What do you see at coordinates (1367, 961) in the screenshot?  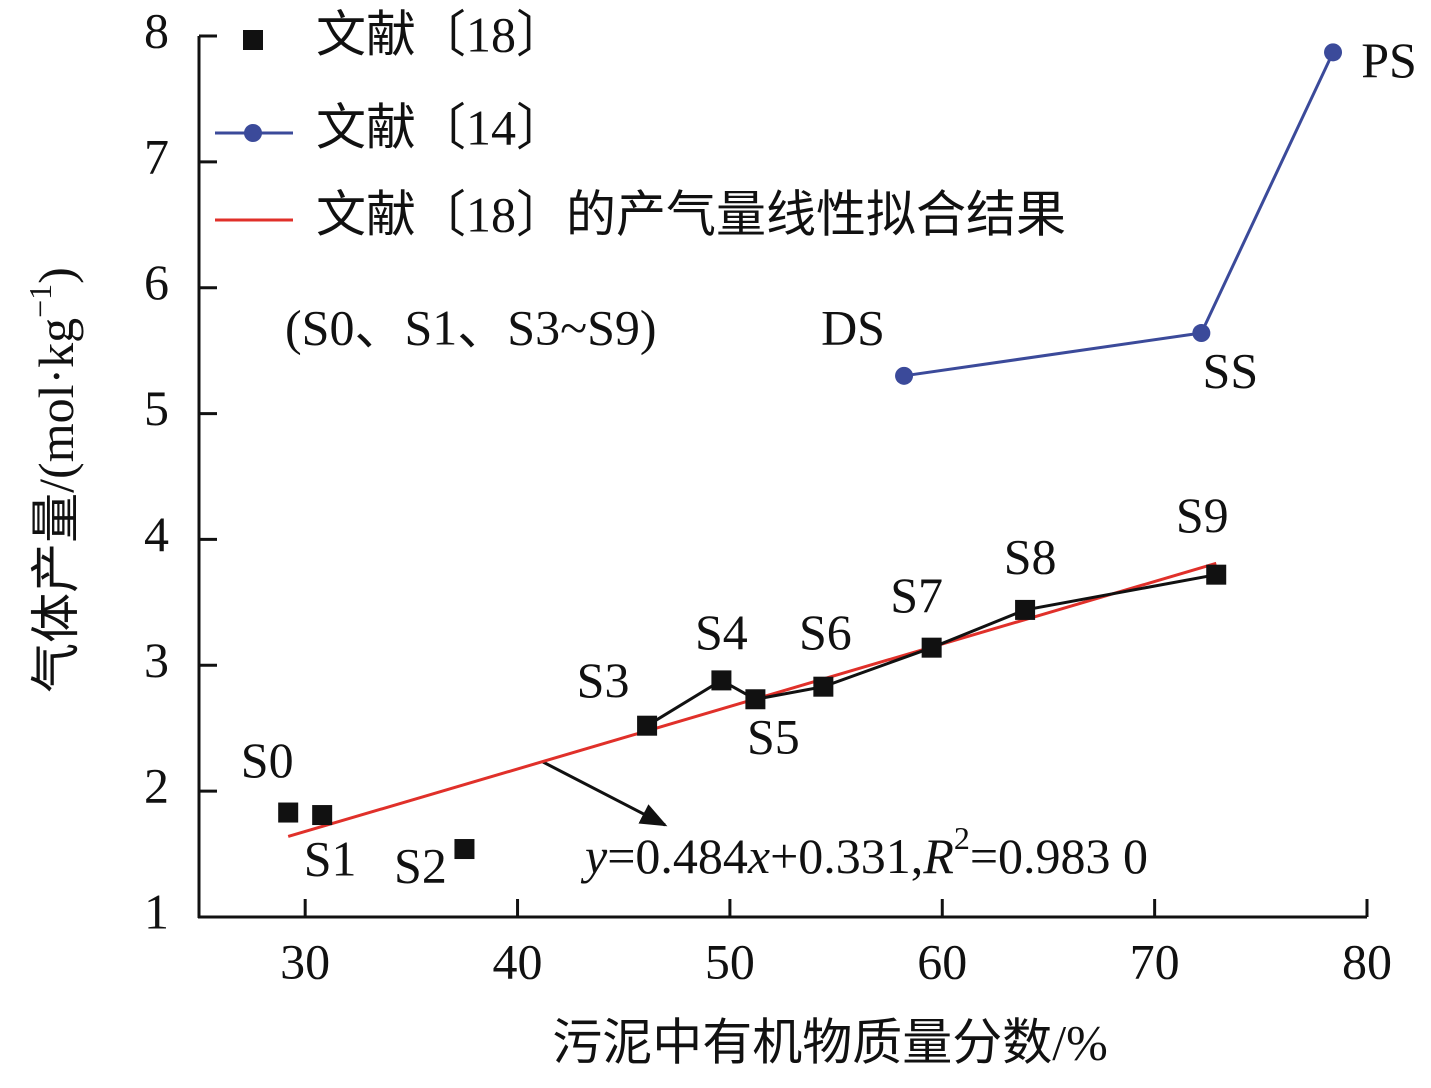 I see `x-tick-label: 80` at bounding box center [1367, 961].